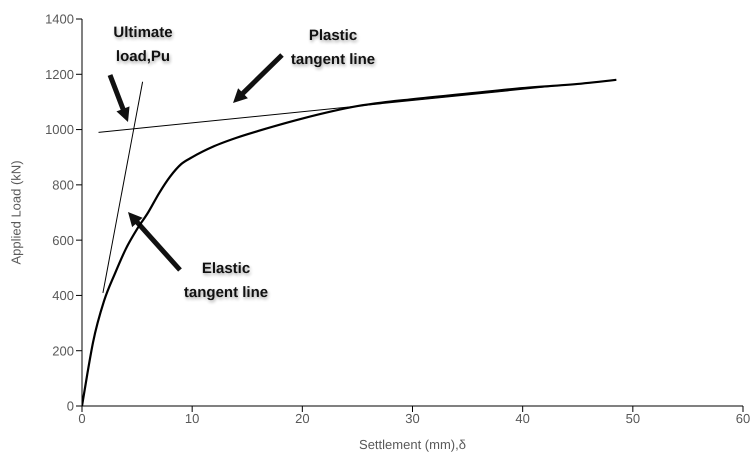  I want to click on annotation: Plastic tangent line, so click(333, 47).